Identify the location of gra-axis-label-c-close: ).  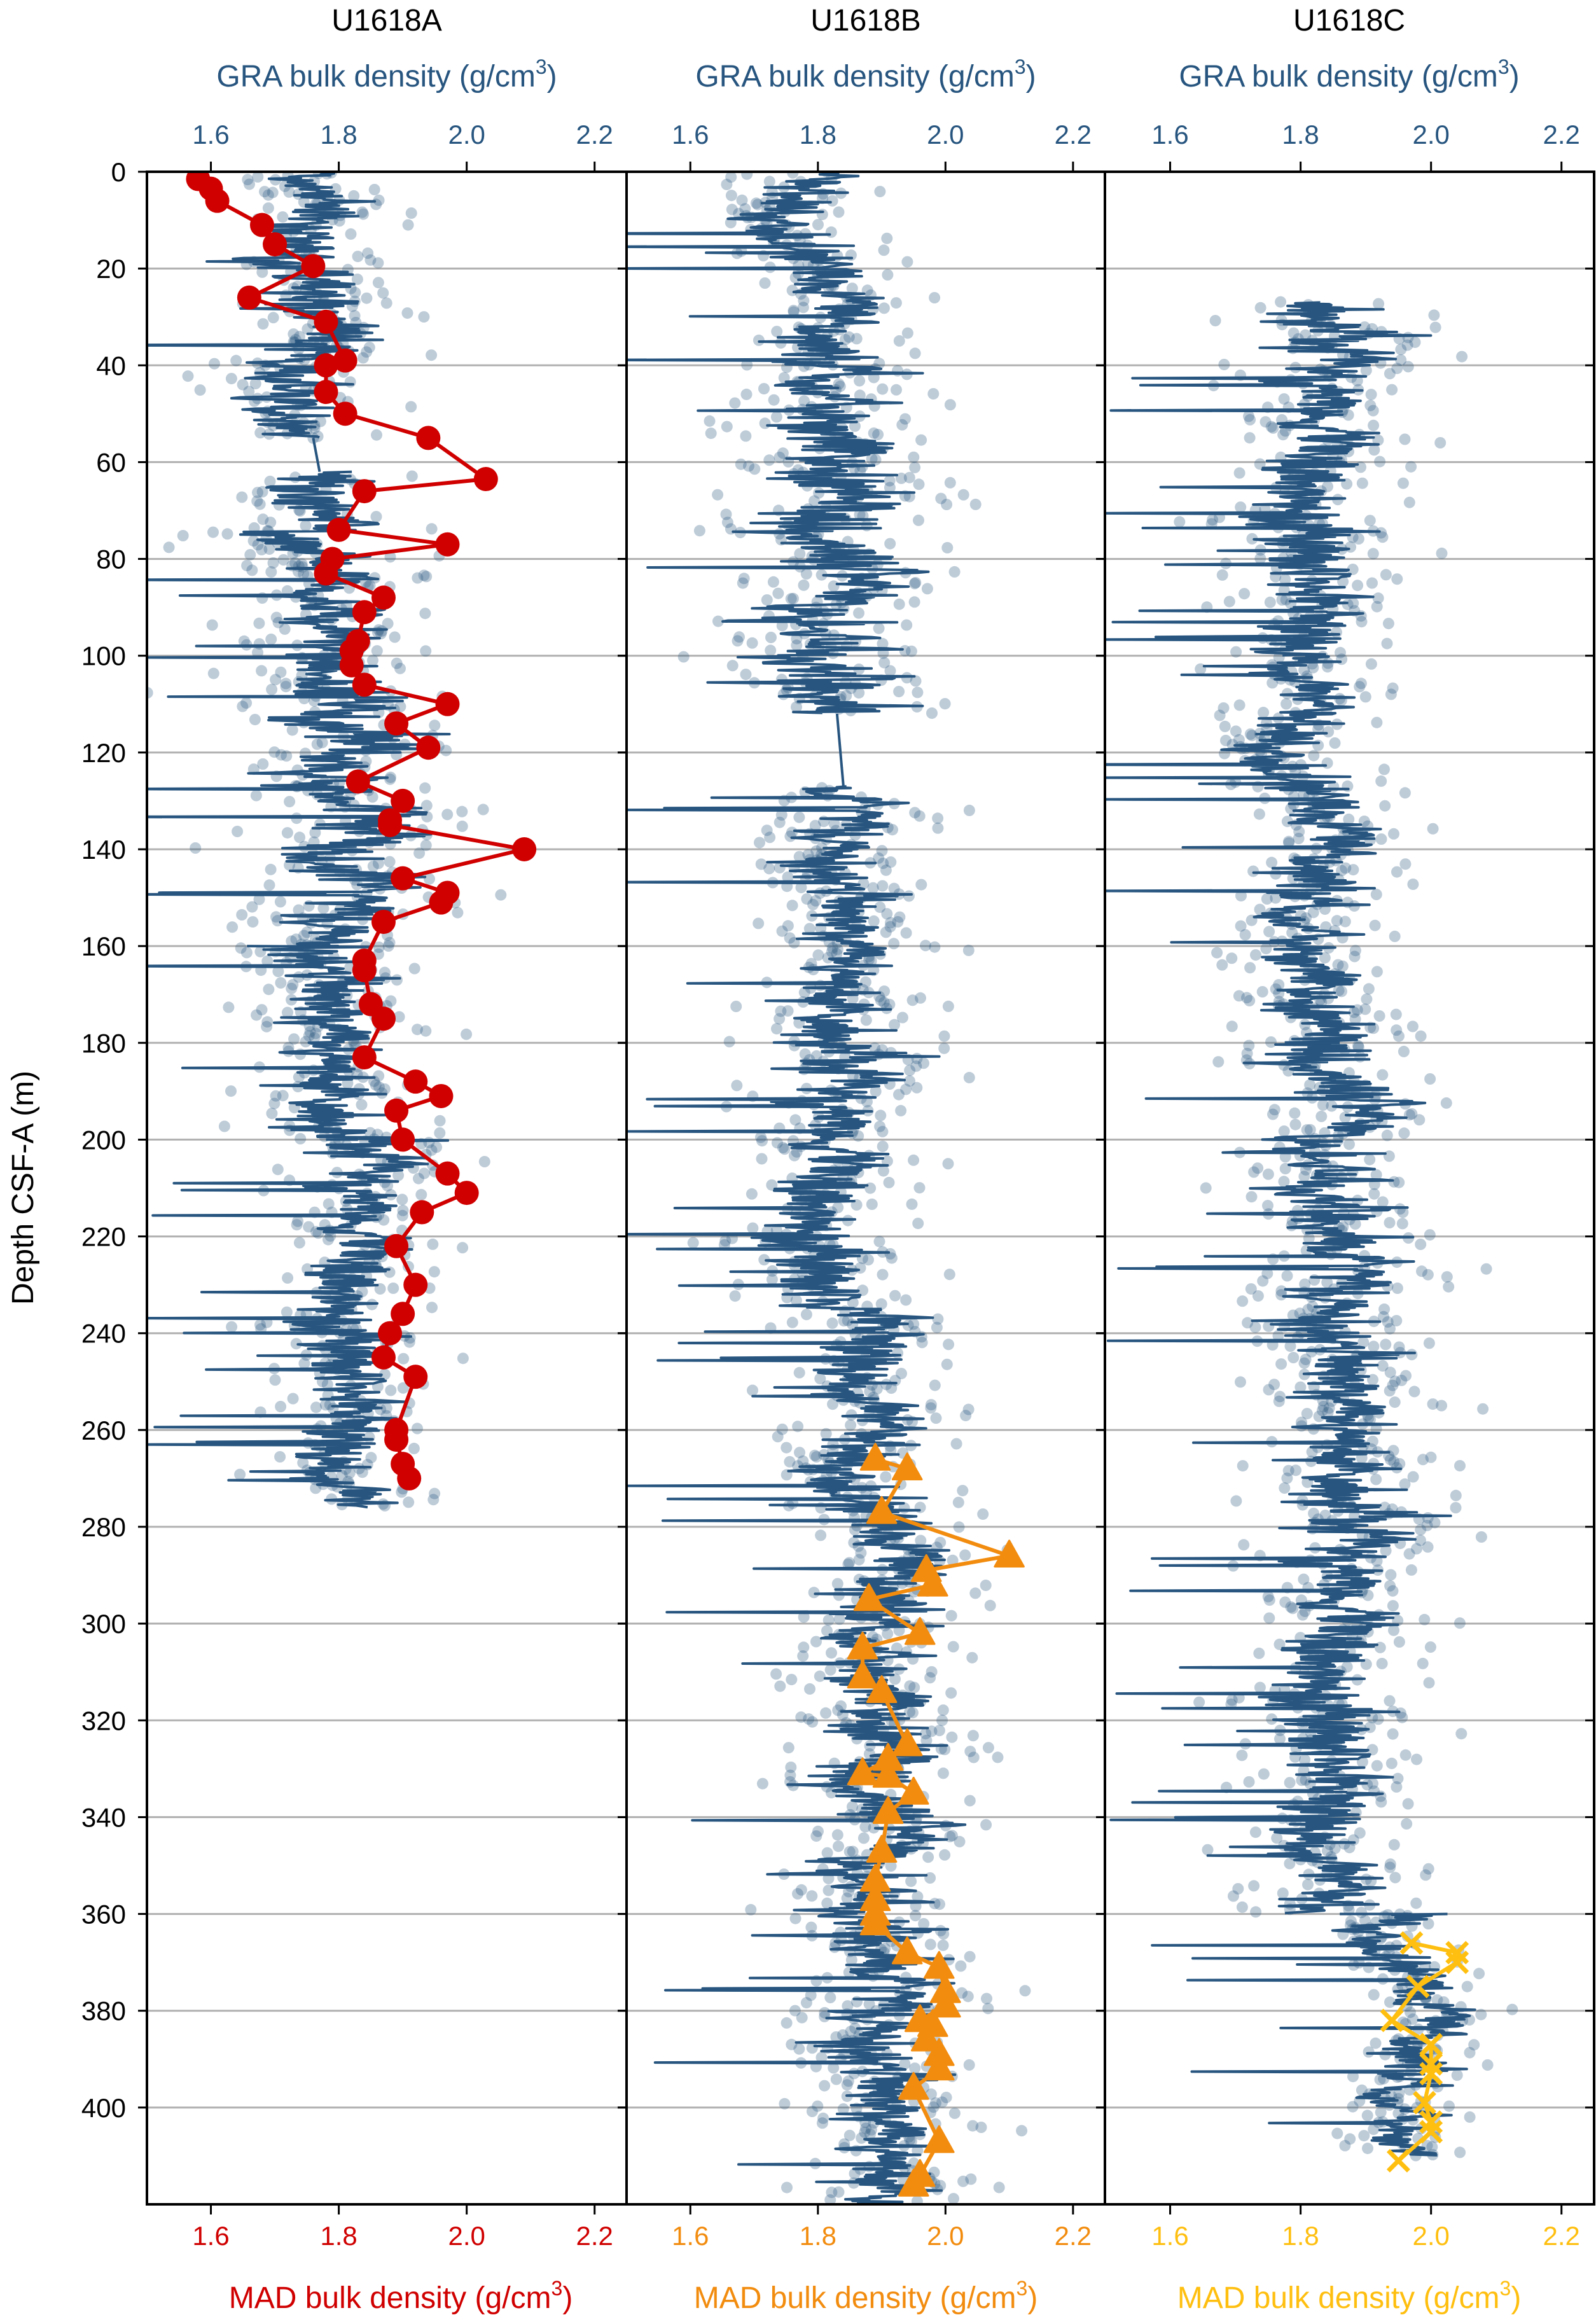
(1514, 77).